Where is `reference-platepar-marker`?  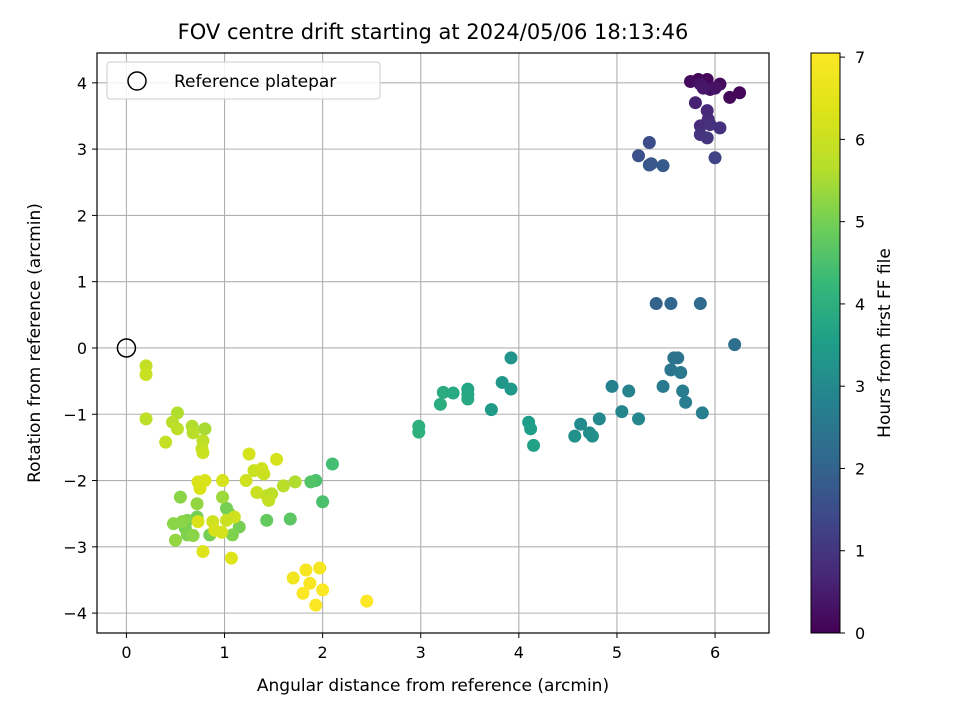 reference-platepar-marker is located at coordinates (126, 348).